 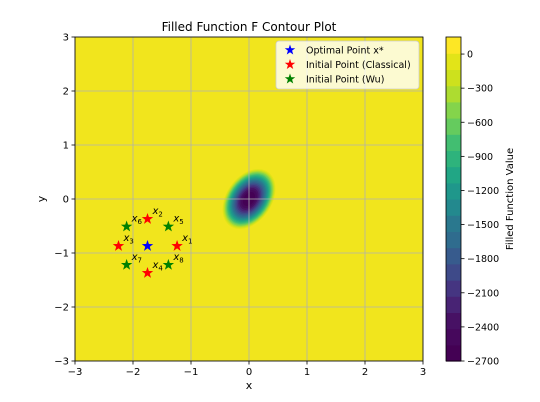 I want to click on colorbar-tick-label: 0, so click(x=470, y=55).